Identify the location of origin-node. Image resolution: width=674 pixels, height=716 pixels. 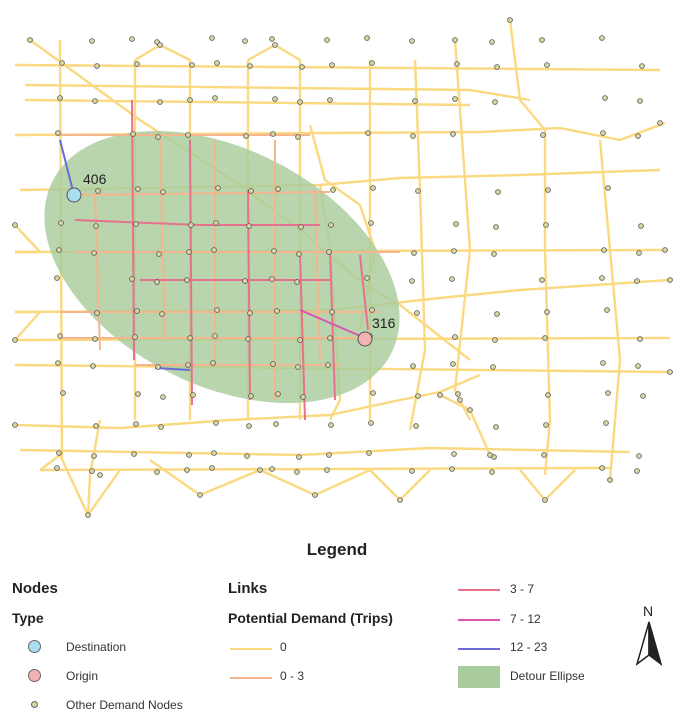
(365, 339).